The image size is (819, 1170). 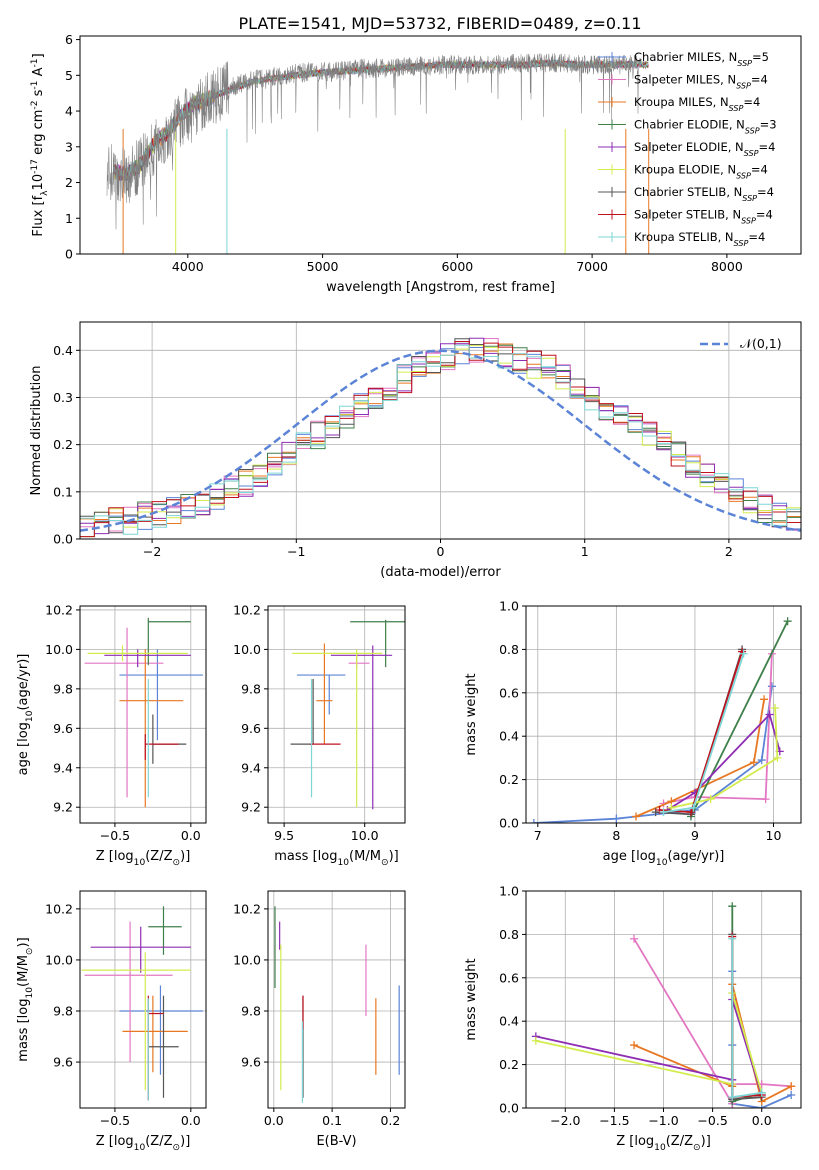 What do you see at coordinates (390, 1120) in the screenshot?
I see `x-tick-label: 0.2` at bounding box center [390, 1120].